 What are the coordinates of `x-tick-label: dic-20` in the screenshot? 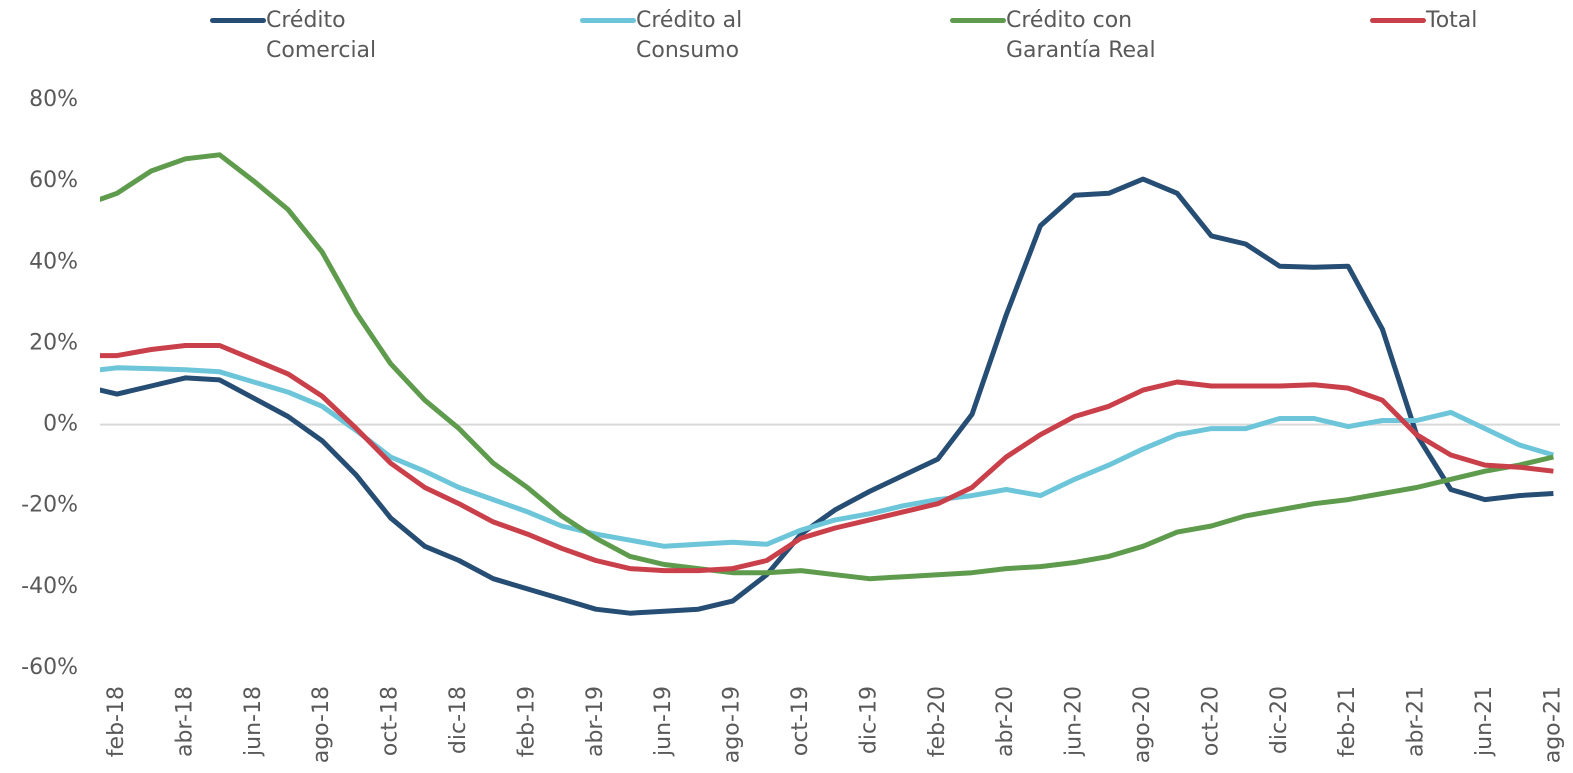 It's located at (1279, 720).